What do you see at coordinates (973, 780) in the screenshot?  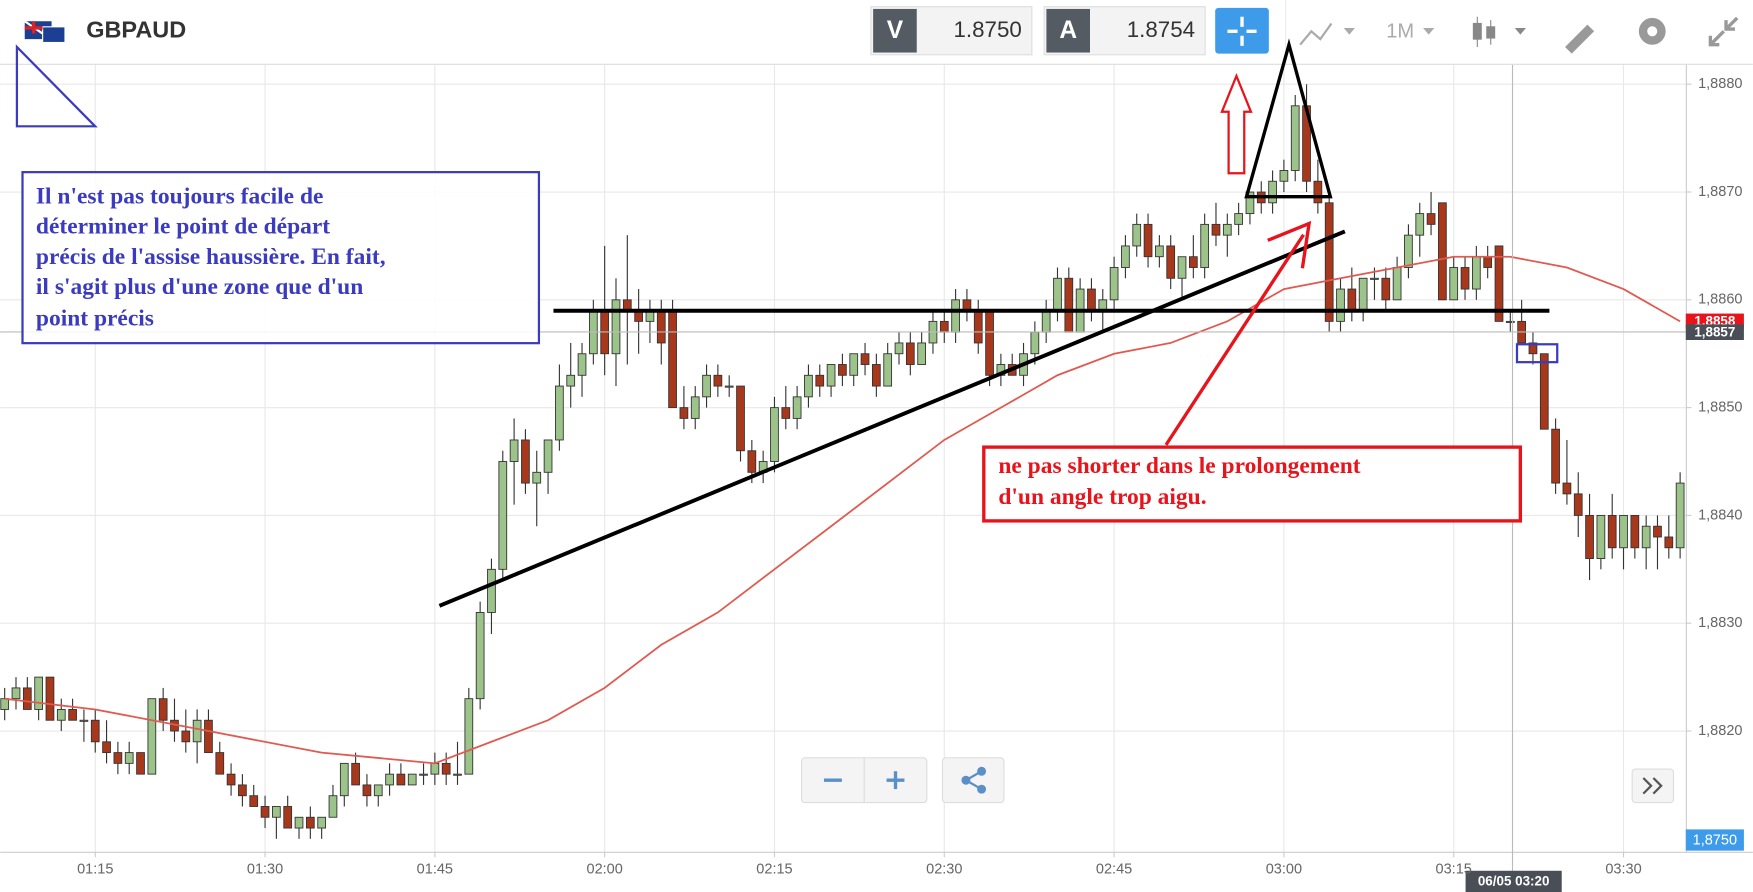 I see `share-button` at bounding box center [973, 780].